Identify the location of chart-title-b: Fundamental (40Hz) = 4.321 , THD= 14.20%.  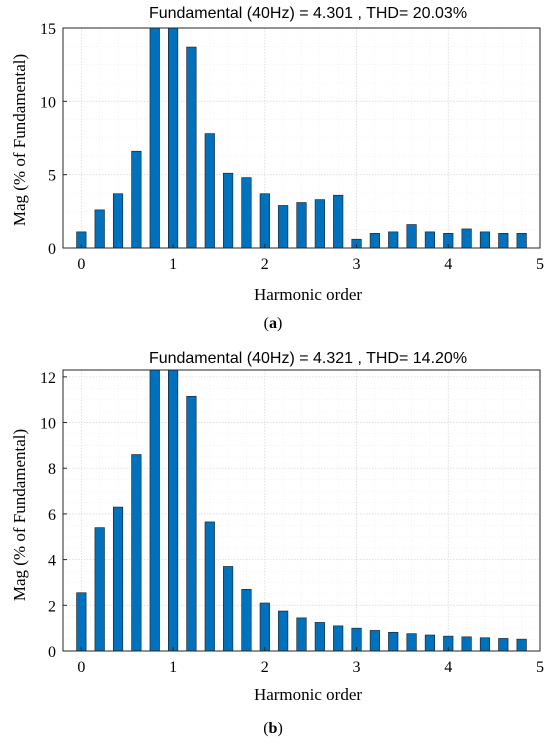
(308, 358).